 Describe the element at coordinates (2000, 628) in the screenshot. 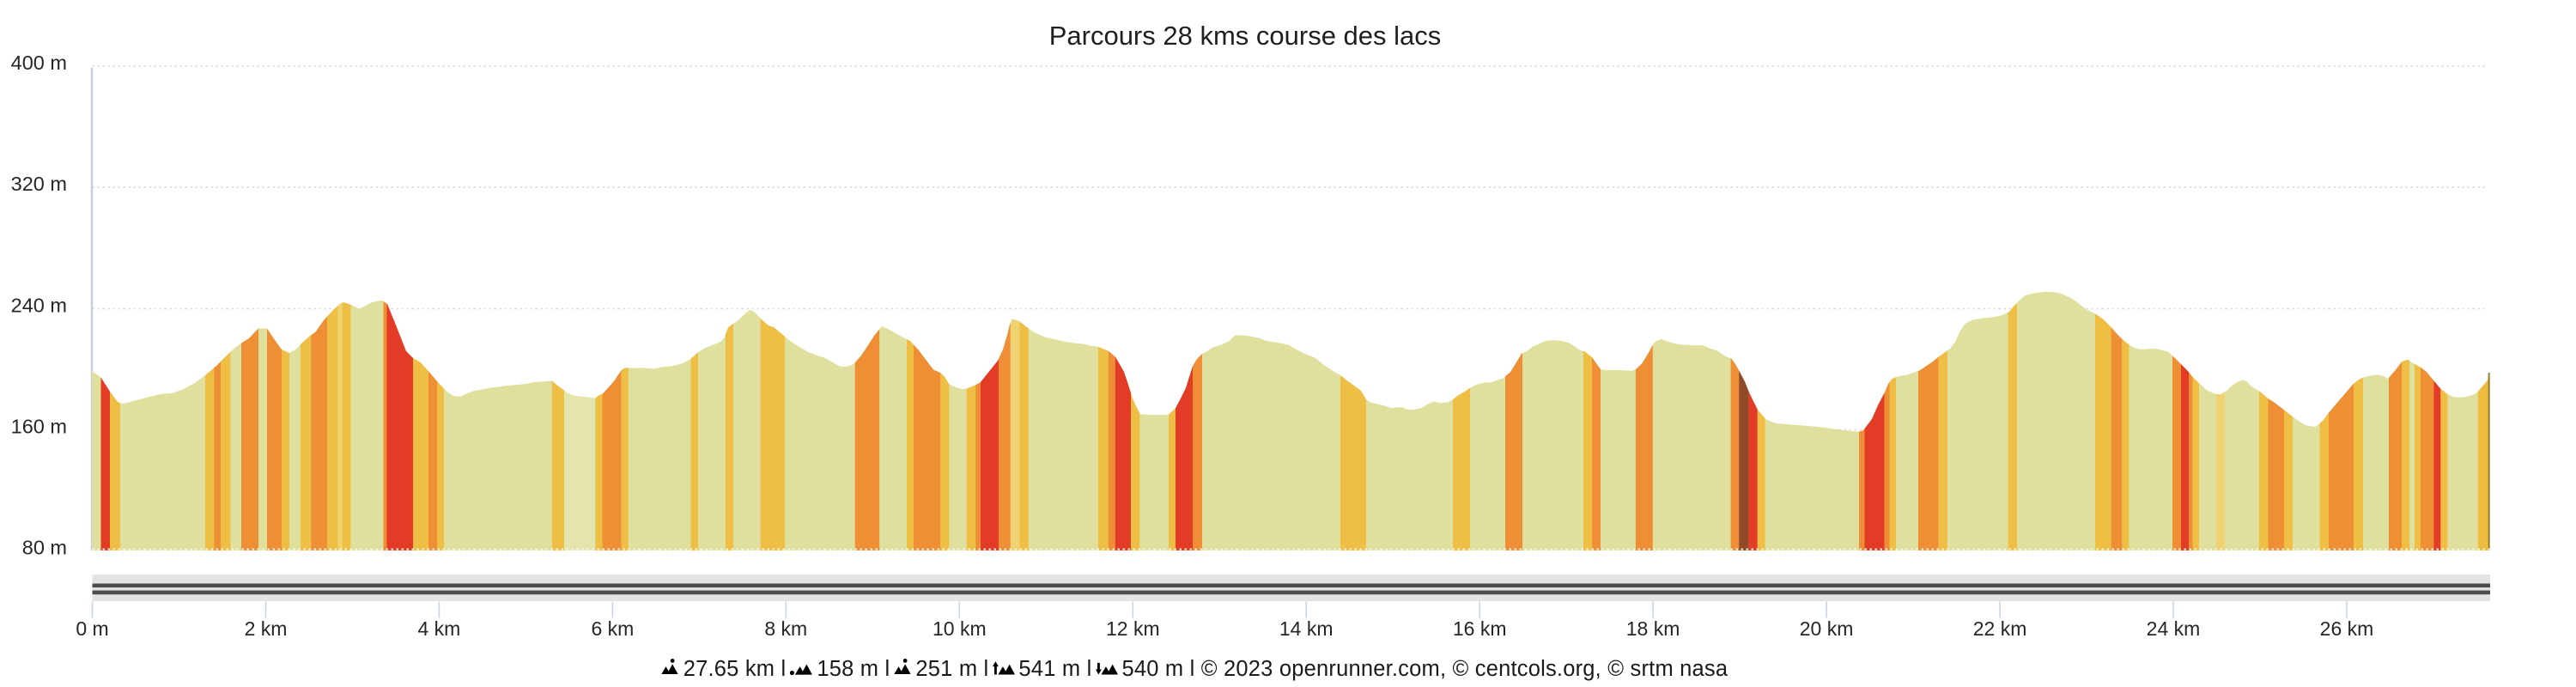

I see `svg-text: 22 km` at that location.